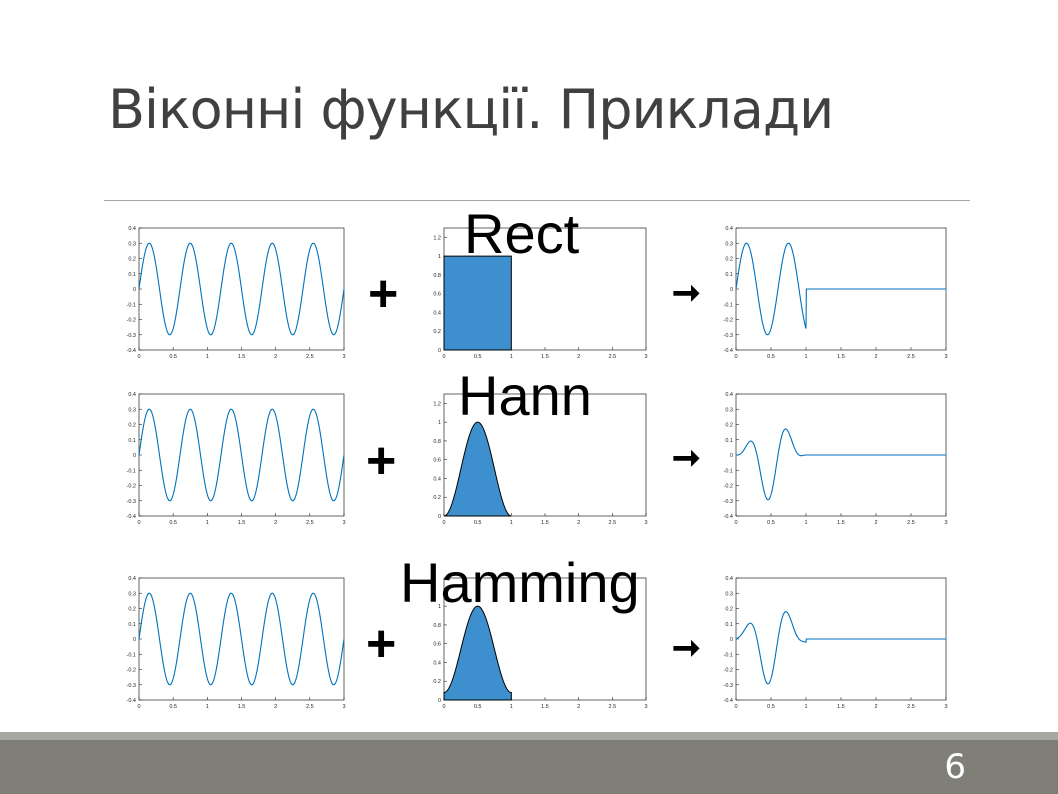 Image resolution: width=1058 pixels, height=794 pixels. I want to click on rect-window-plot: 1.2 1 0.8 0.6 0.4 0.2 00 0.5 1 1.5 2 2.5 3, so click(540, 293).